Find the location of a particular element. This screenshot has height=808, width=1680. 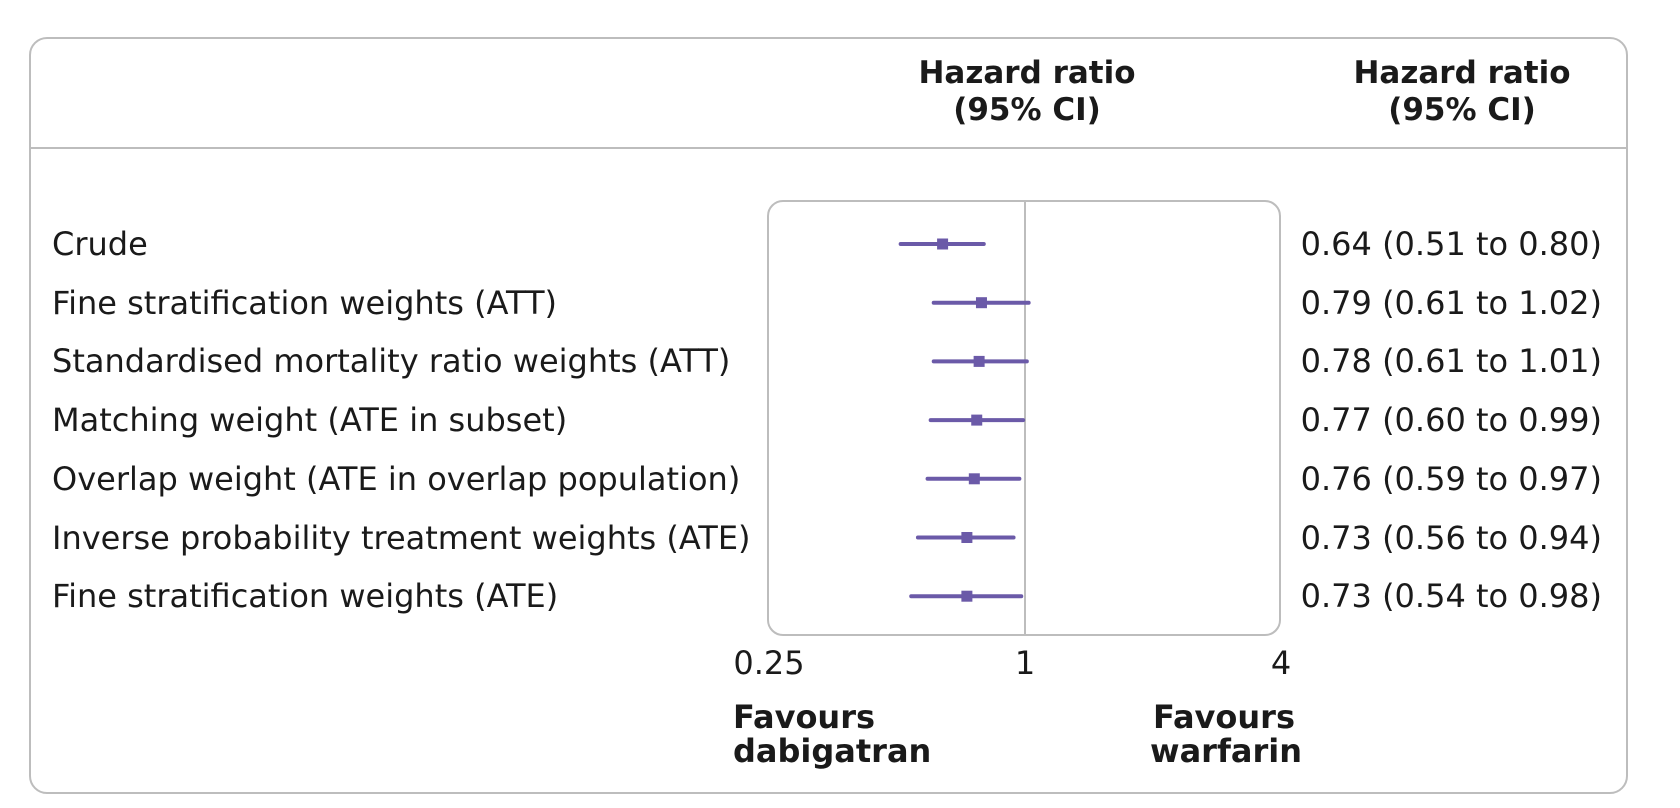

row-value: 0.78 (0.61 to 1.01) is located at coordinates (1451, 361).